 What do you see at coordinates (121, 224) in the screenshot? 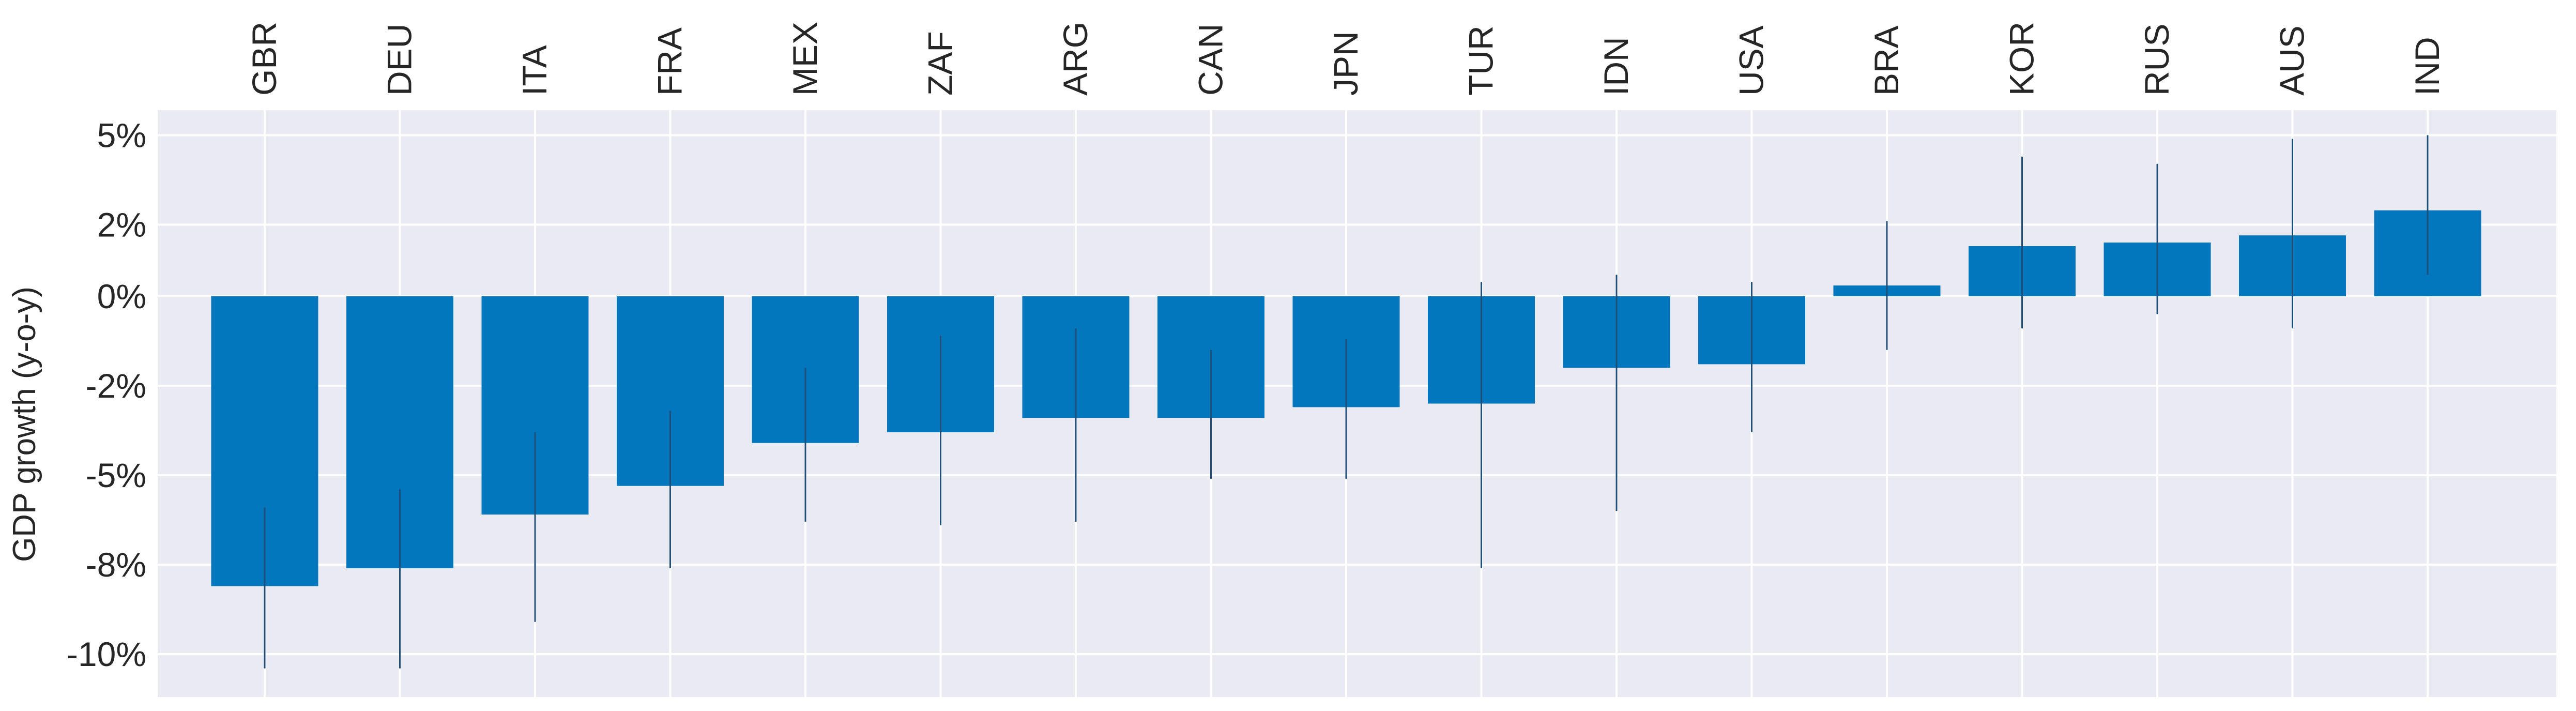
I see `y-tick-label: 2%` at bounding box center [121, 224].